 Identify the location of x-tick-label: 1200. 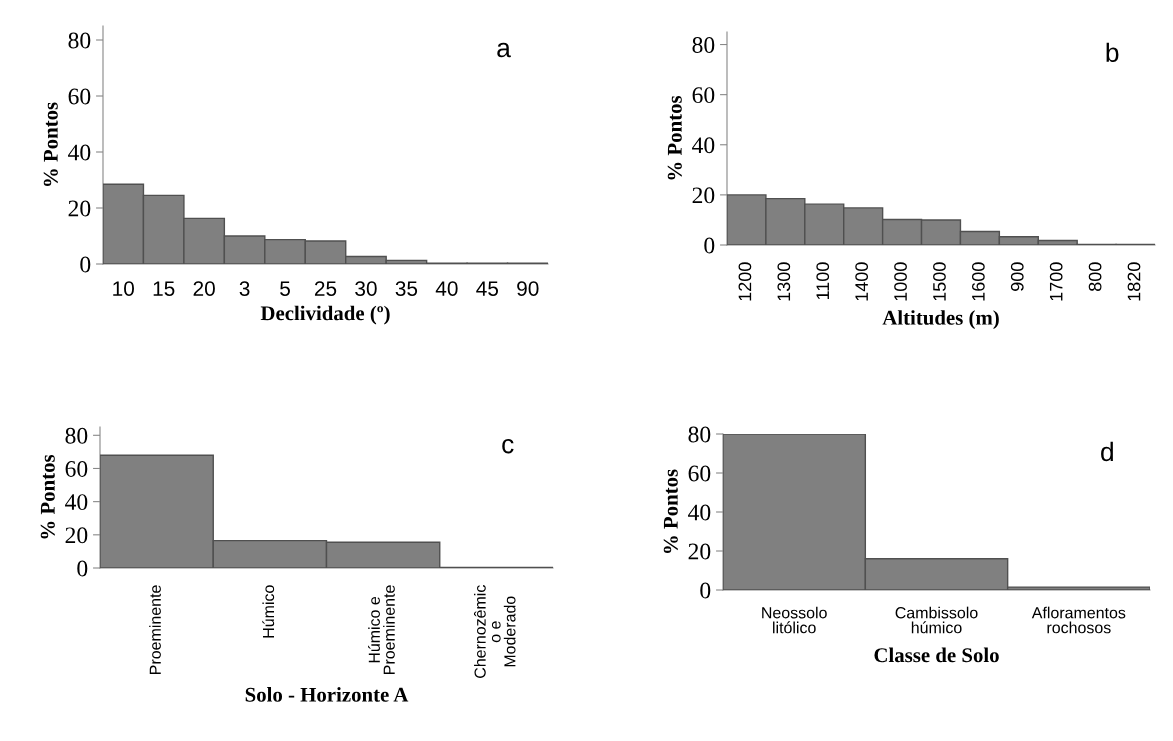
(745, 281).